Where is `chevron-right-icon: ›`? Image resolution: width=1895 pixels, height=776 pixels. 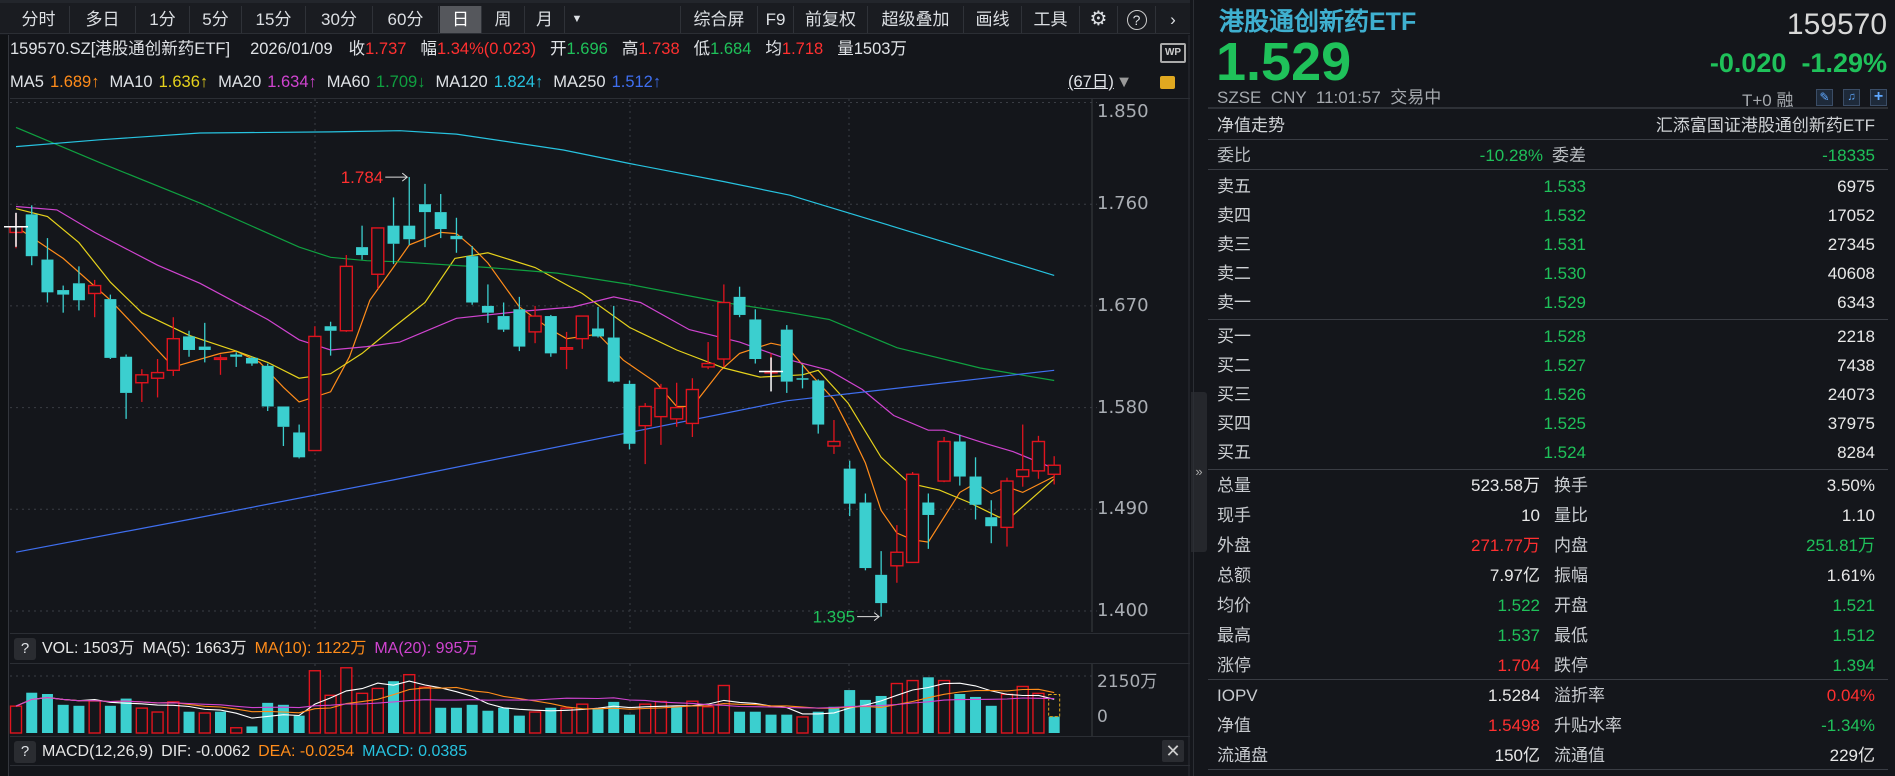 chevron-right-icon: › is located at coordinates (1173, 19).